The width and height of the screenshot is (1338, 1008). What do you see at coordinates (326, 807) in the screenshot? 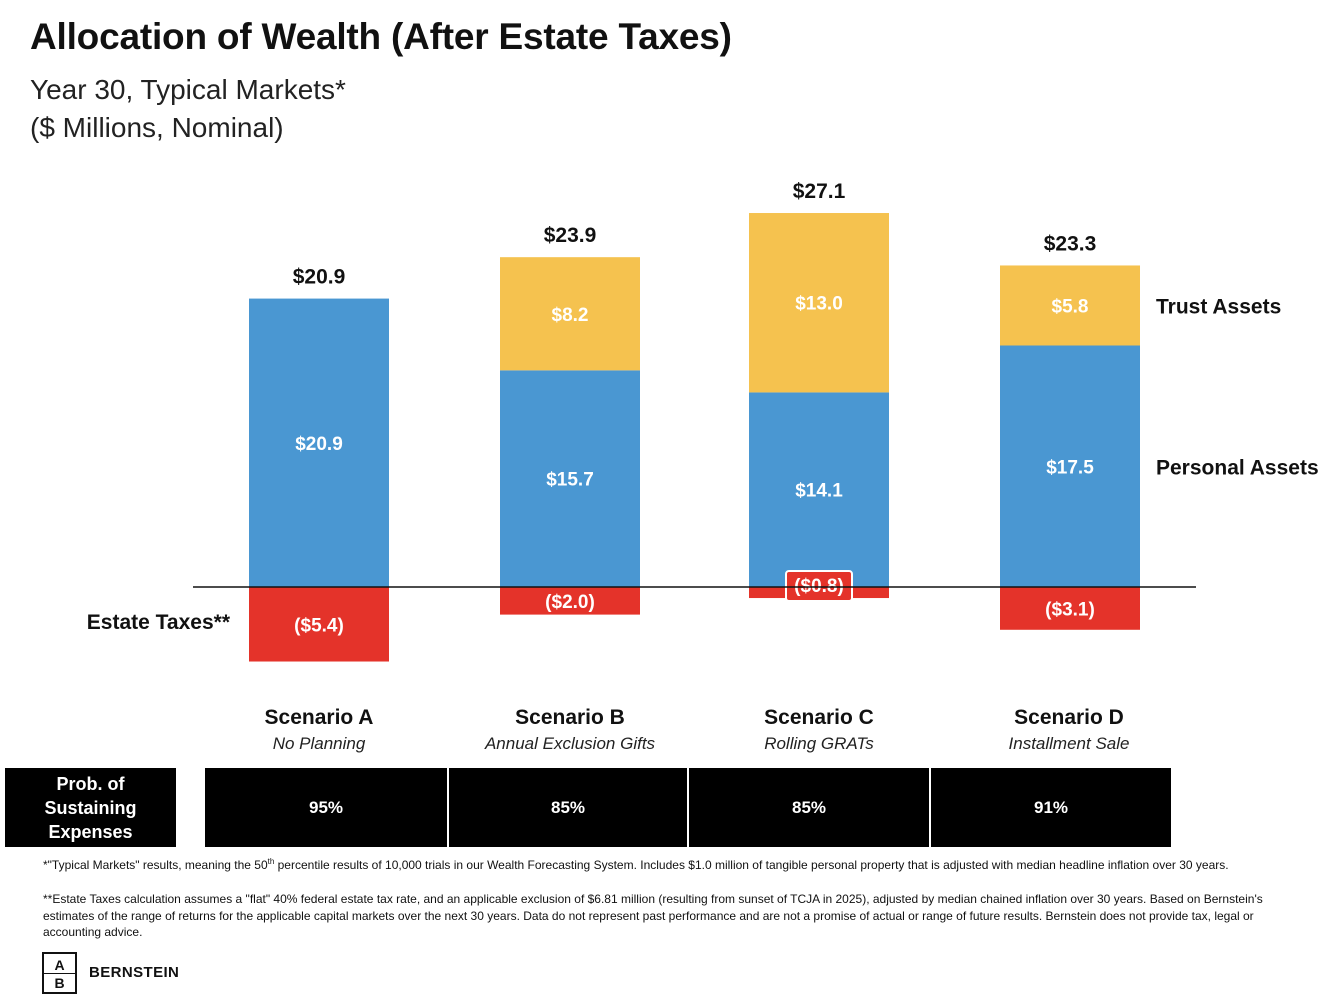
I see `prob-cell: 95%` at bounding box center [326, 807].